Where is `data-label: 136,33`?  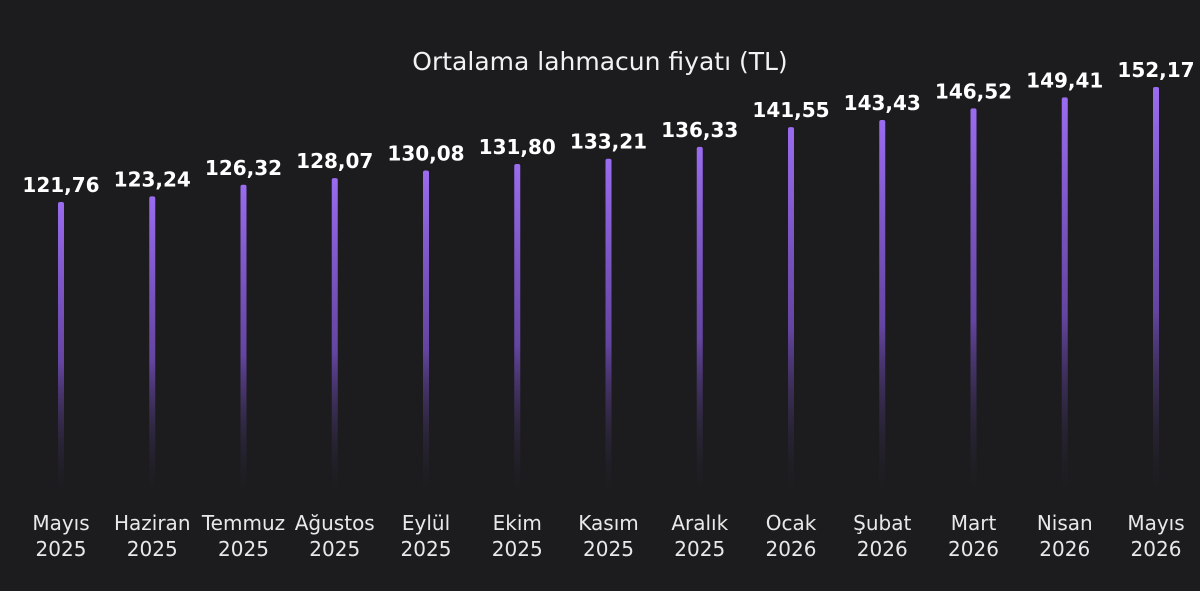 data-label: 136,33 is located at coordinates (699, 130).